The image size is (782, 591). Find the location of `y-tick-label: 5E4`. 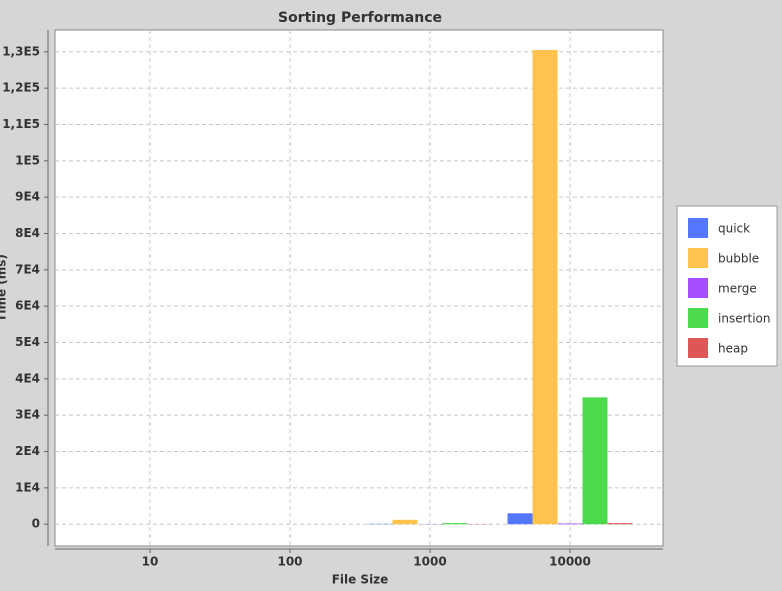

y-tick-label: 5E4 is located at coordinates (27, 342).